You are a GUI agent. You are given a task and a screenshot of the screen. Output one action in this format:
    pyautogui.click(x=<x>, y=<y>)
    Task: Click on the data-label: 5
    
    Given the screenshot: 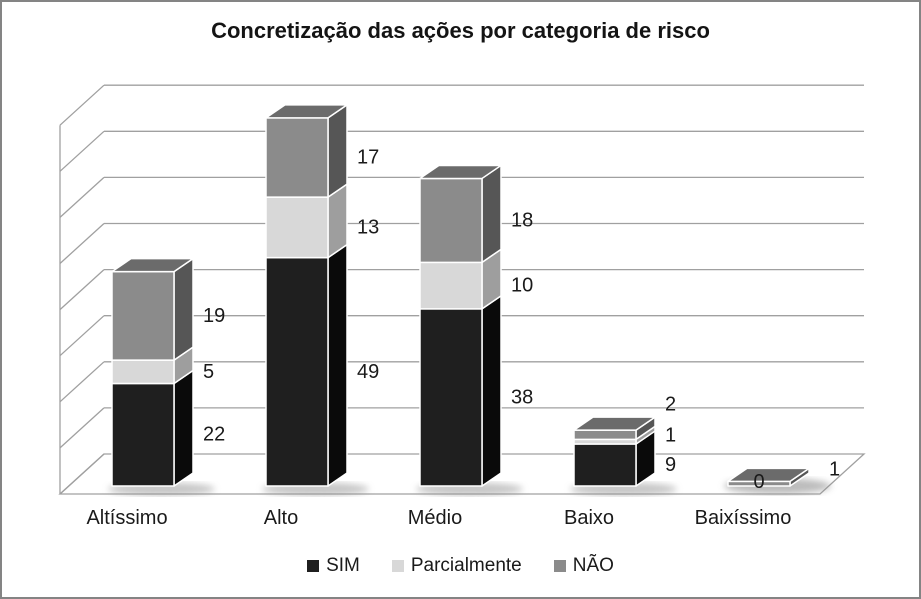 What is the action you would take?
    pyautogui.click(x=208, y=372)
    